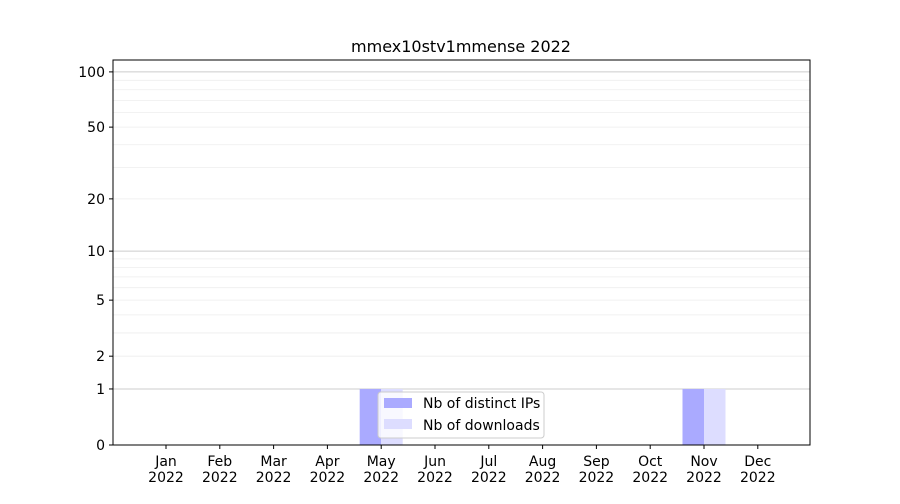 This screenshot has height=504, width=900. What do you see at coordinates (398, 424) in the screenshot?
I see `legend-swatch-downloads` at bounding box center [398, 424].